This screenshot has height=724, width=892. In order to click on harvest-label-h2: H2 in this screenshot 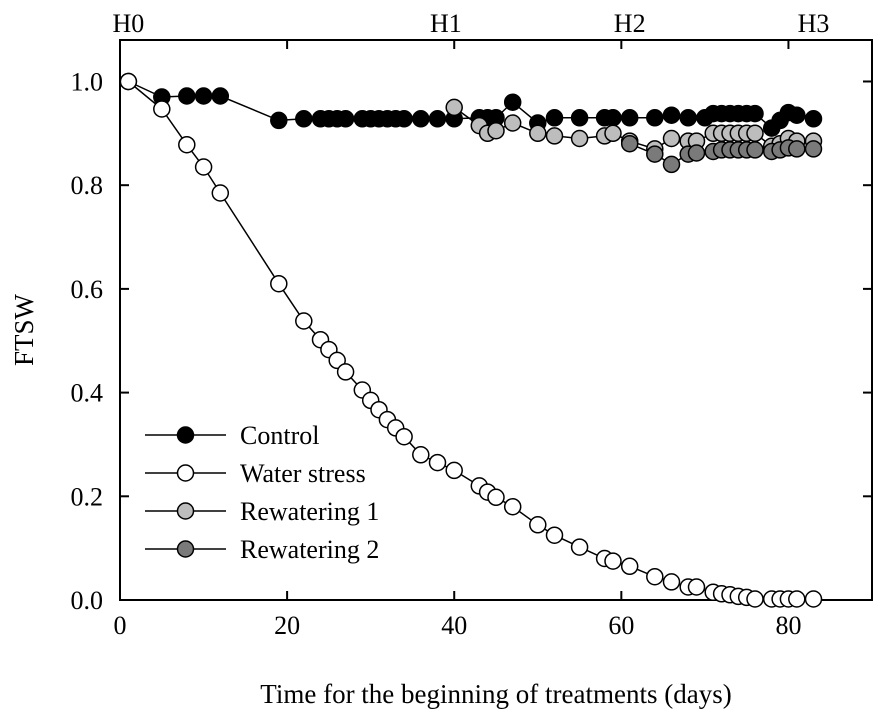, I will do `click(630, 23)`.